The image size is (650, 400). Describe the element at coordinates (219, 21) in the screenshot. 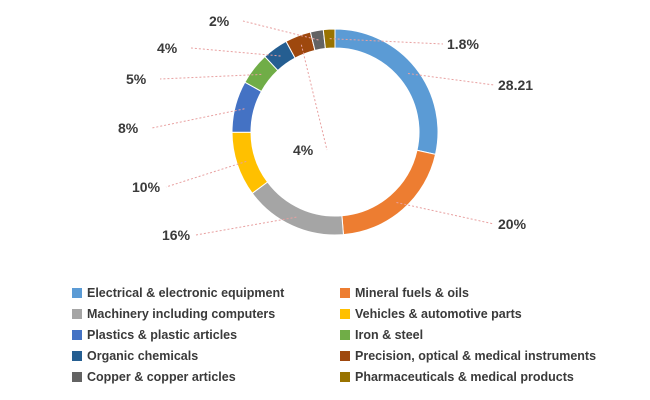

I see `data-label: 2%` at that location.